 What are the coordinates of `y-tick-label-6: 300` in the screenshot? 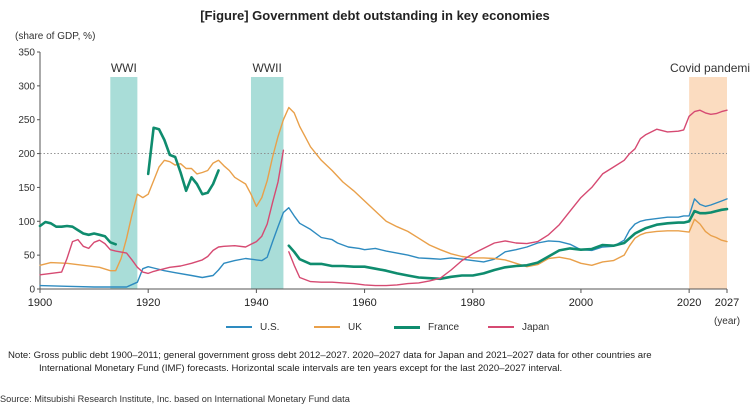 It's located at (26, 86).